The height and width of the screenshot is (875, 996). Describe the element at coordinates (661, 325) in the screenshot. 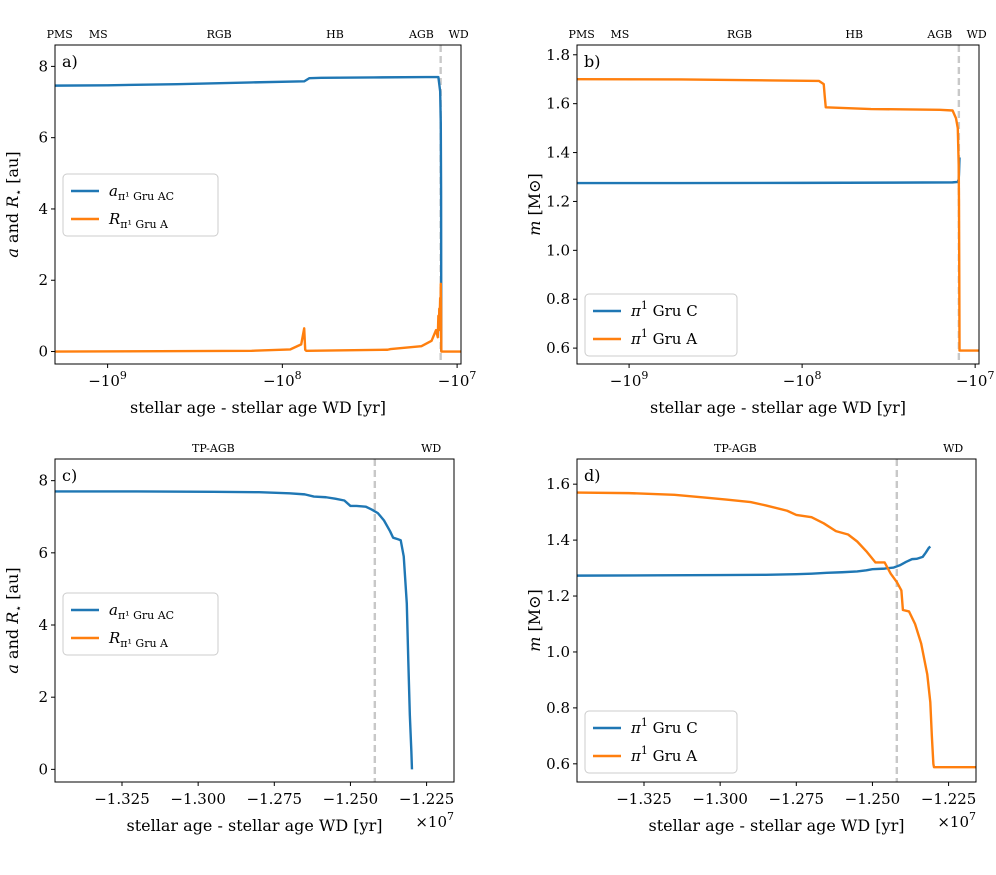

I see `legend: π1 Gru Cπ1 Gru A` at that location.